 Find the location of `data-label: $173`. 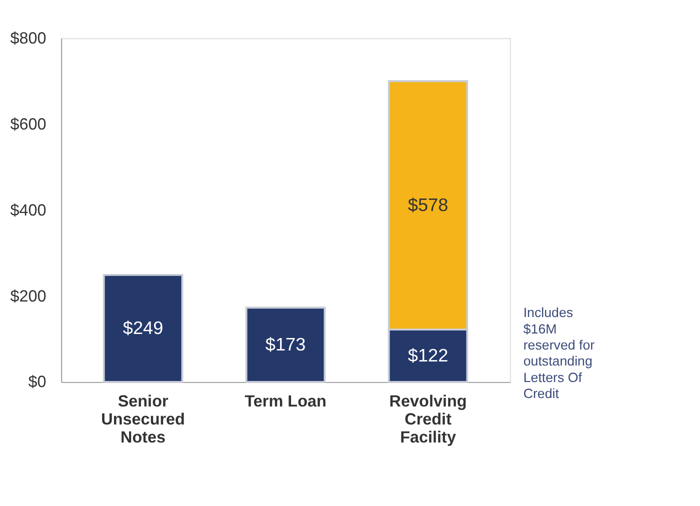

data-label: $173 is located at coordinates (285, 344).